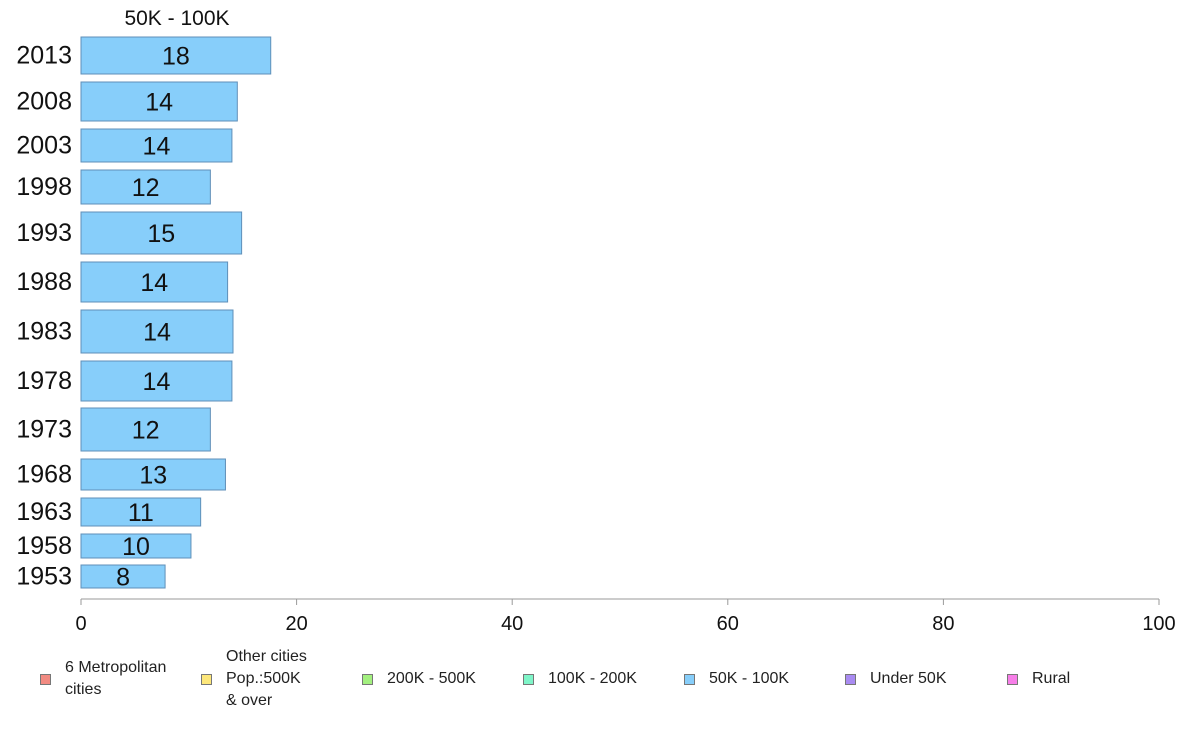  I want to click on category-label: 1958, so click(44, 546).